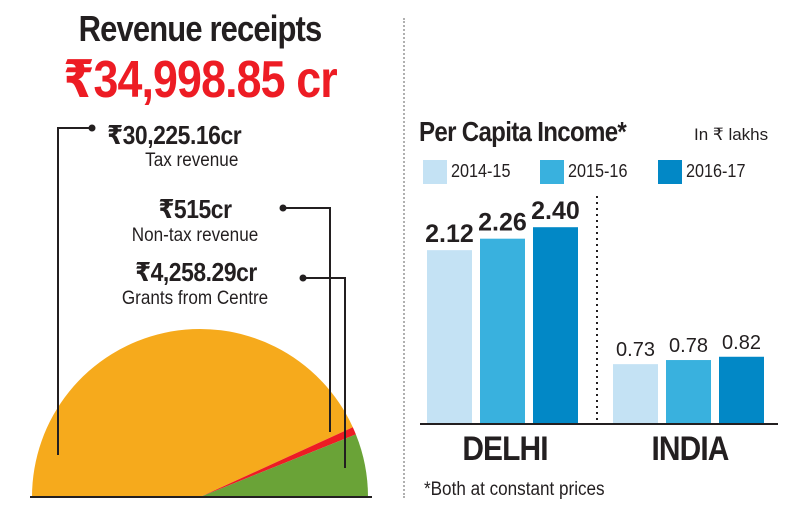 The image size is (800, 518). Describe the element at coordinates (192, 412) in the screenshot. I see `pie-slice-tax-revenue` at that location.